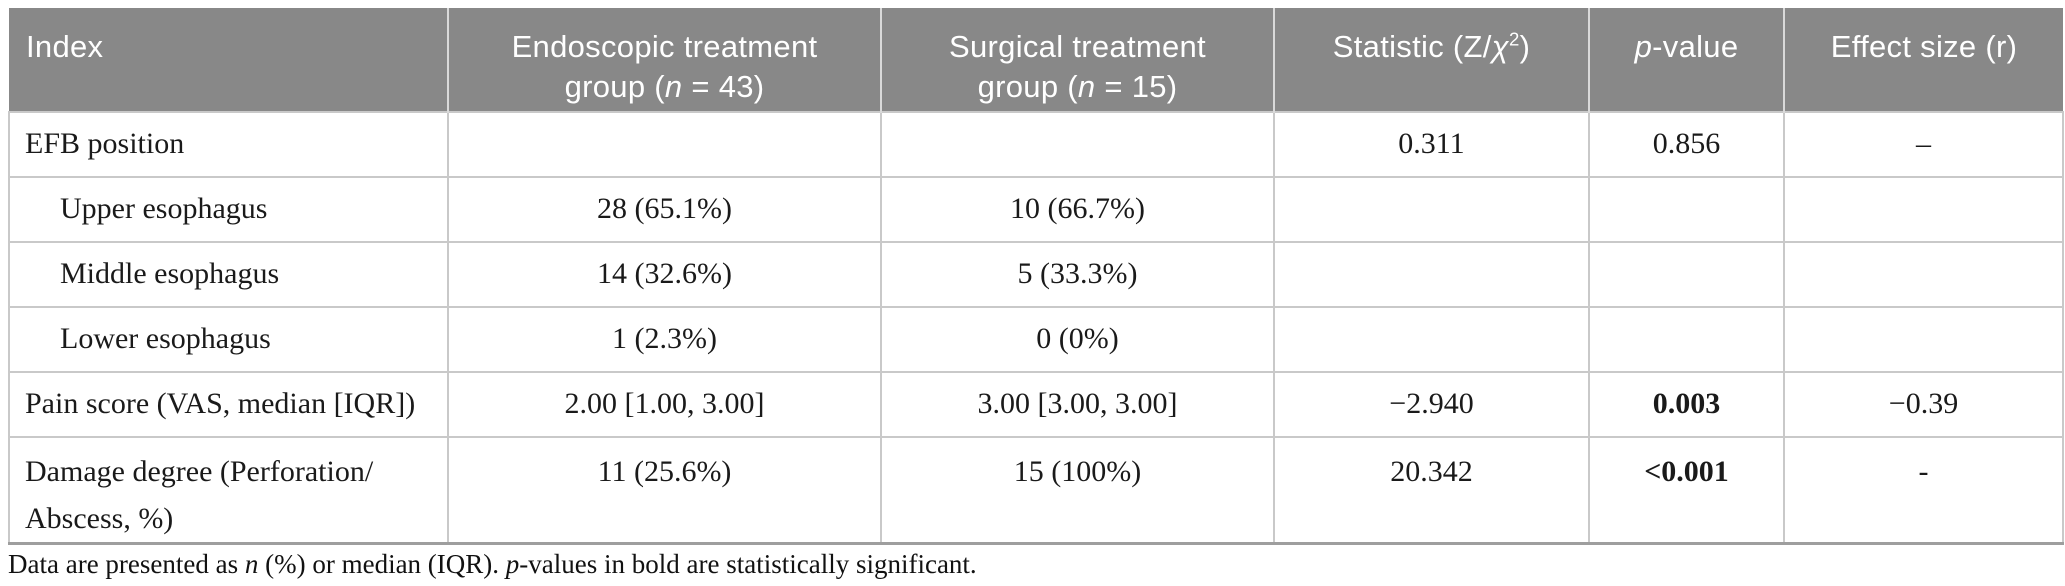 This screenshot has height=586, width=2065. What do you see at coordinates (65, 46) in the screenshot?
I see `text-segment: Index` at bounding box center [65, 46].